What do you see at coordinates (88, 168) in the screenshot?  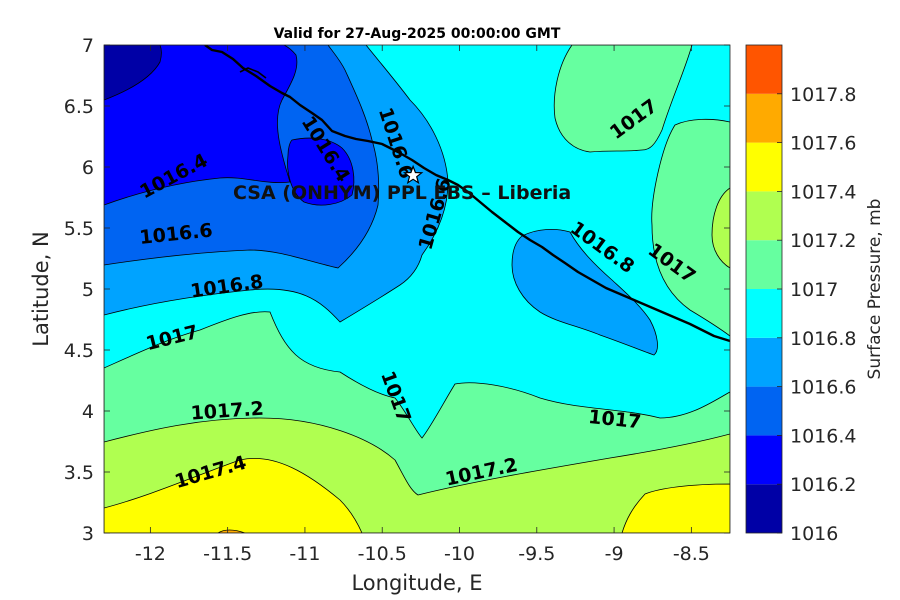 I see `y-tick-label: 6` at bounding box center [88, 168].